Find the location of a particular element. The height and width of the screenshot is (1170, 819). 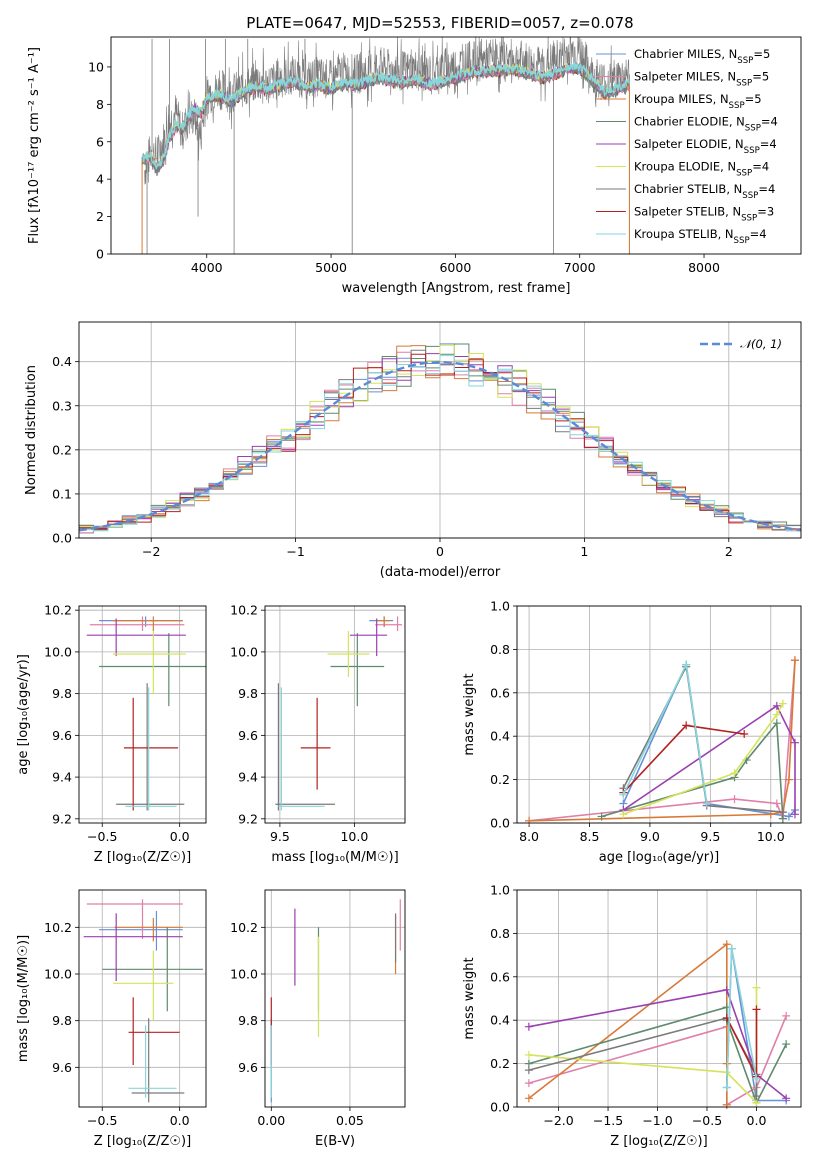

x-tick-label: 0.00 is located at coordinates (271, 1120).